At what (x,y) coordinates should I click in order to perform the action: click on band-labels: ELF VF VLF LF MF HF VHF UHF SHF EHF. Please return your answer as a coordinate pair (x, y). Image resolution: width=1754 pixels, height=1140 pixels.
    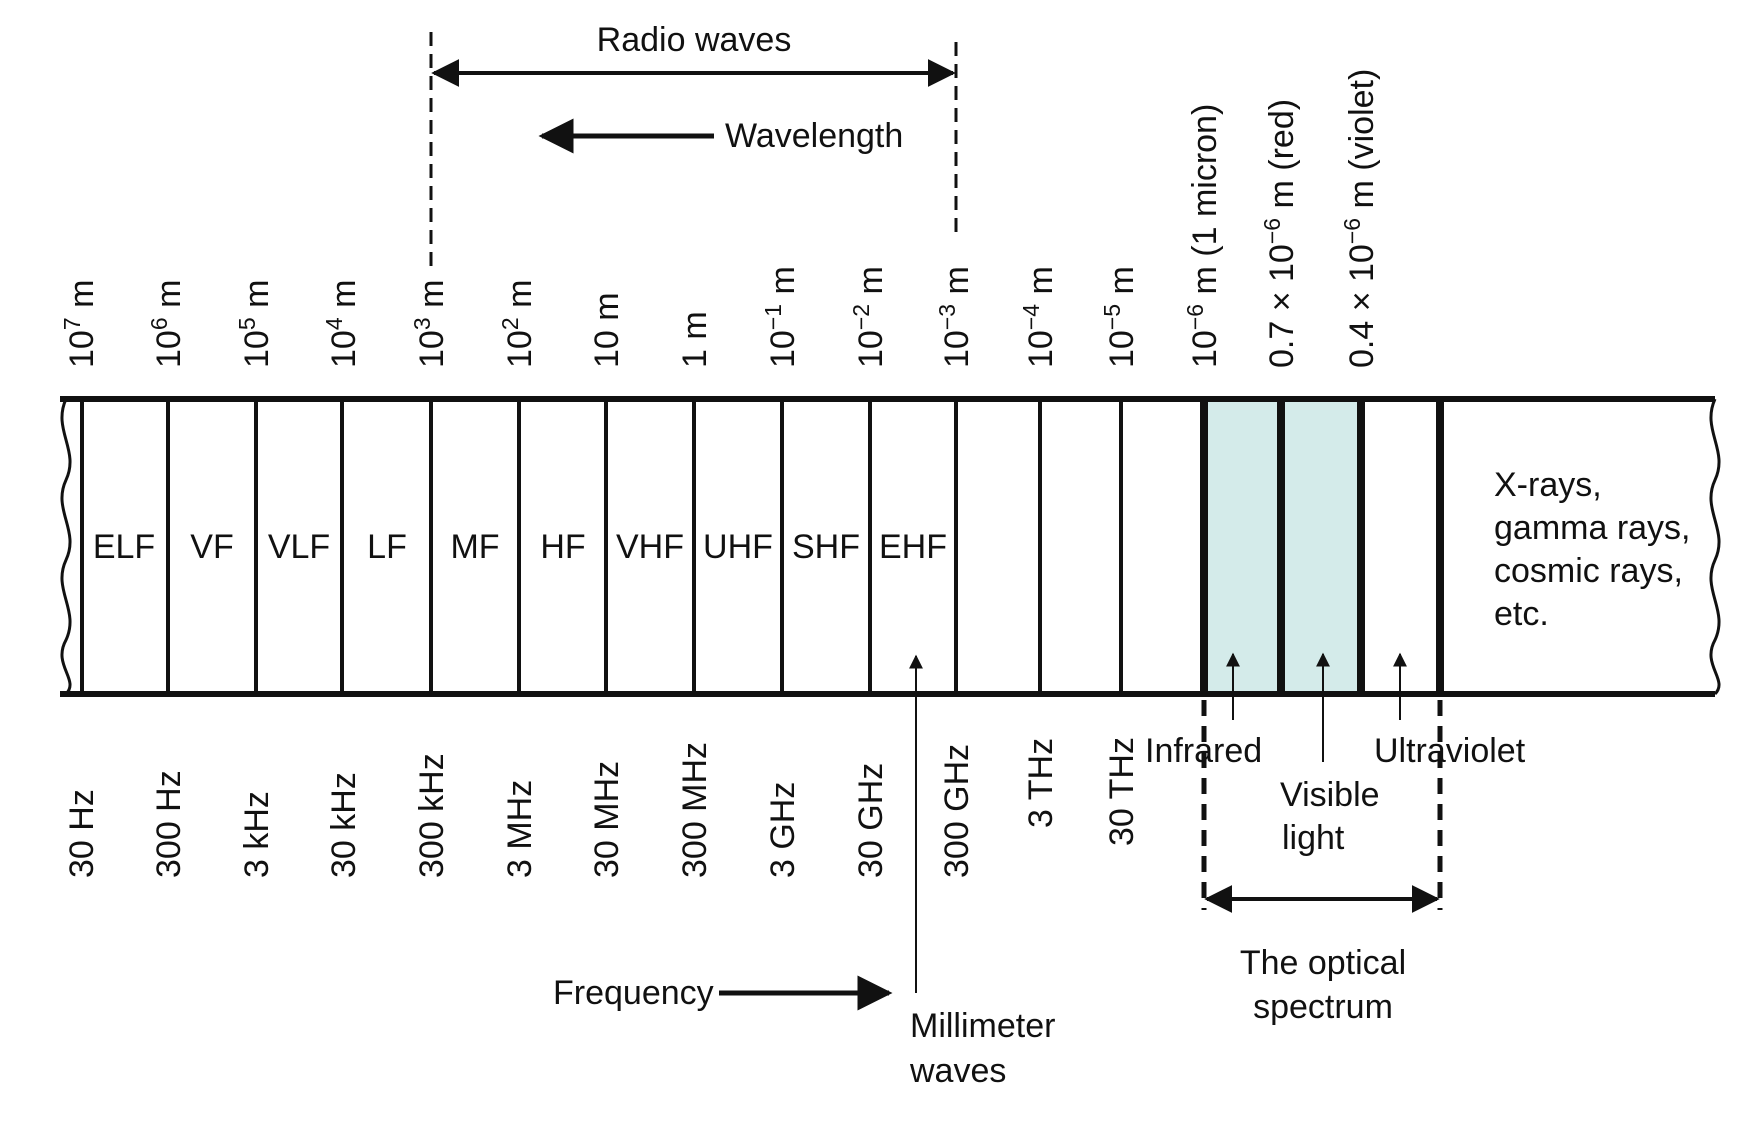
    Looking at the image, I should click on (520, 547).